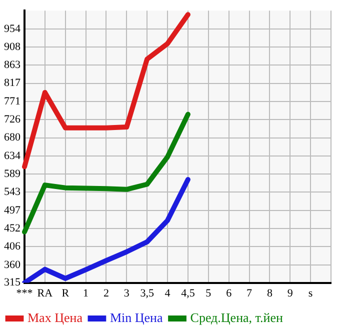 This screenshot has height=335, width=345. Describe the element at coordinates (12, 119) in the screenshot. I see `y-tick-label: 726` at that location.